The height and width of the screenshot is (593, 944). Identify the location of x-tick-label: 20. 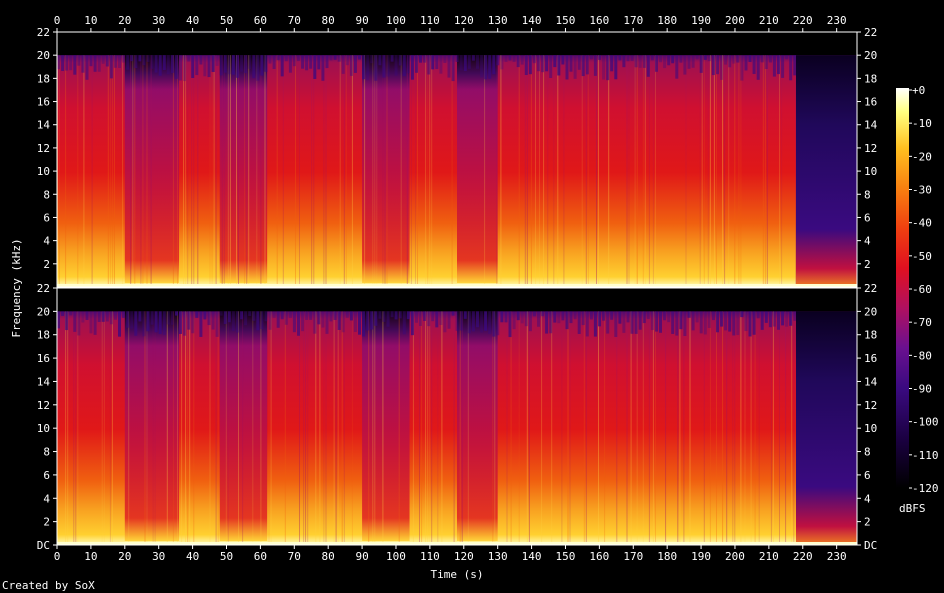
(124, 20).